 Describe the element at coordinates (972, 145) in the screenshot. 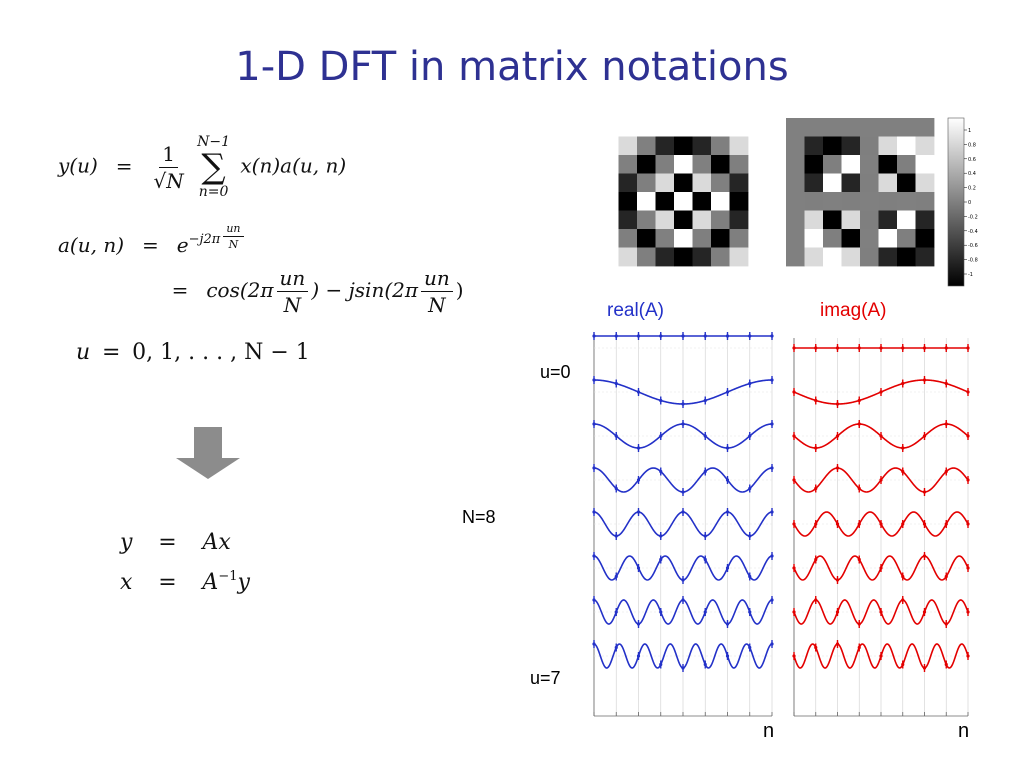

I see `colorbar-tick-label: 0.8` at that location.